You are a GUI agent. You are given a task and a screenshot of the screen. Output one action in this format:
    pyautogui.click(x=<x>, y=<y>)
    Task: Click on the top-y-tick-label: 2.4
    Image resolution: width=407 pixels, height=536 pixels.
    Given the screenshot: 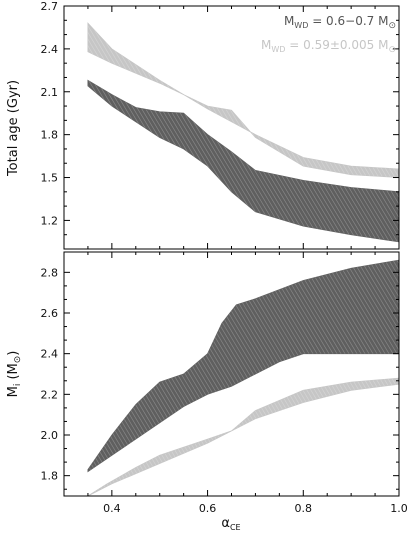 What is the action you would take?
    pyautogui.click(x=50, y=49)
    